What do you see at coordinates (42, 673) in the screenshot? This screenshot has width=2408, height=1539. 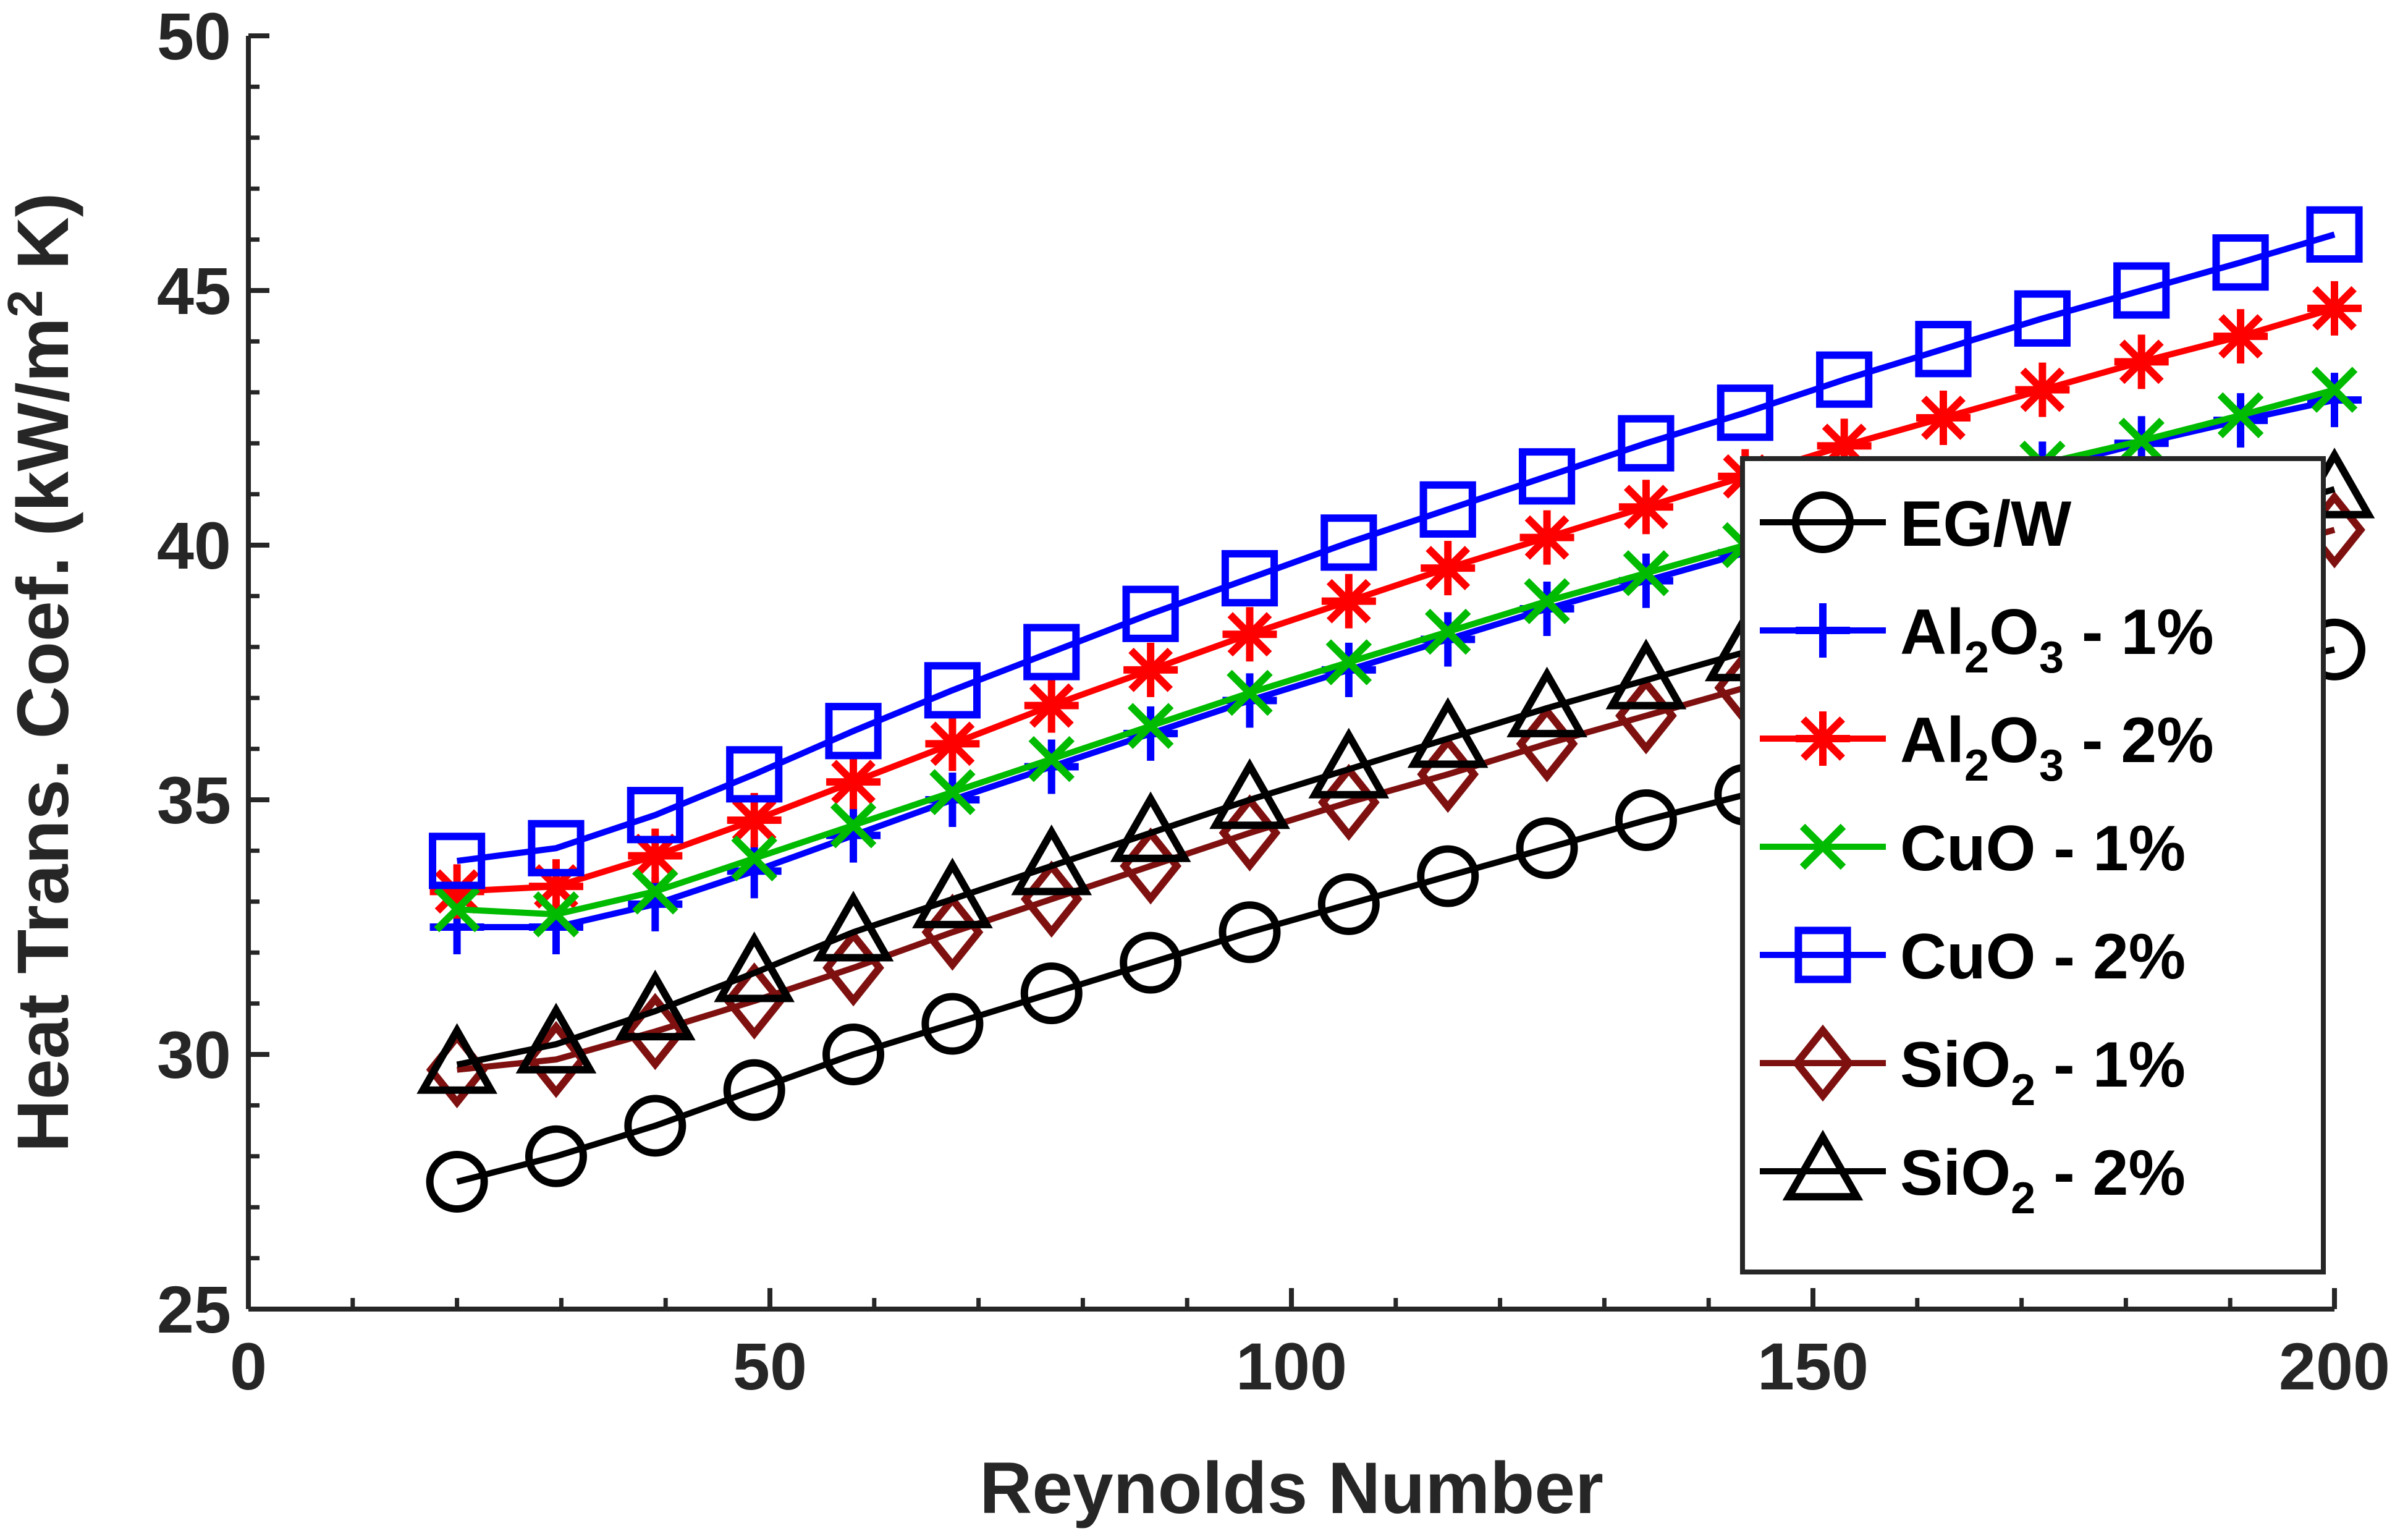 I see `y-axis-label: Heat Trans. Coef. (kW/m2 K)` at bounding box center [42, 673].